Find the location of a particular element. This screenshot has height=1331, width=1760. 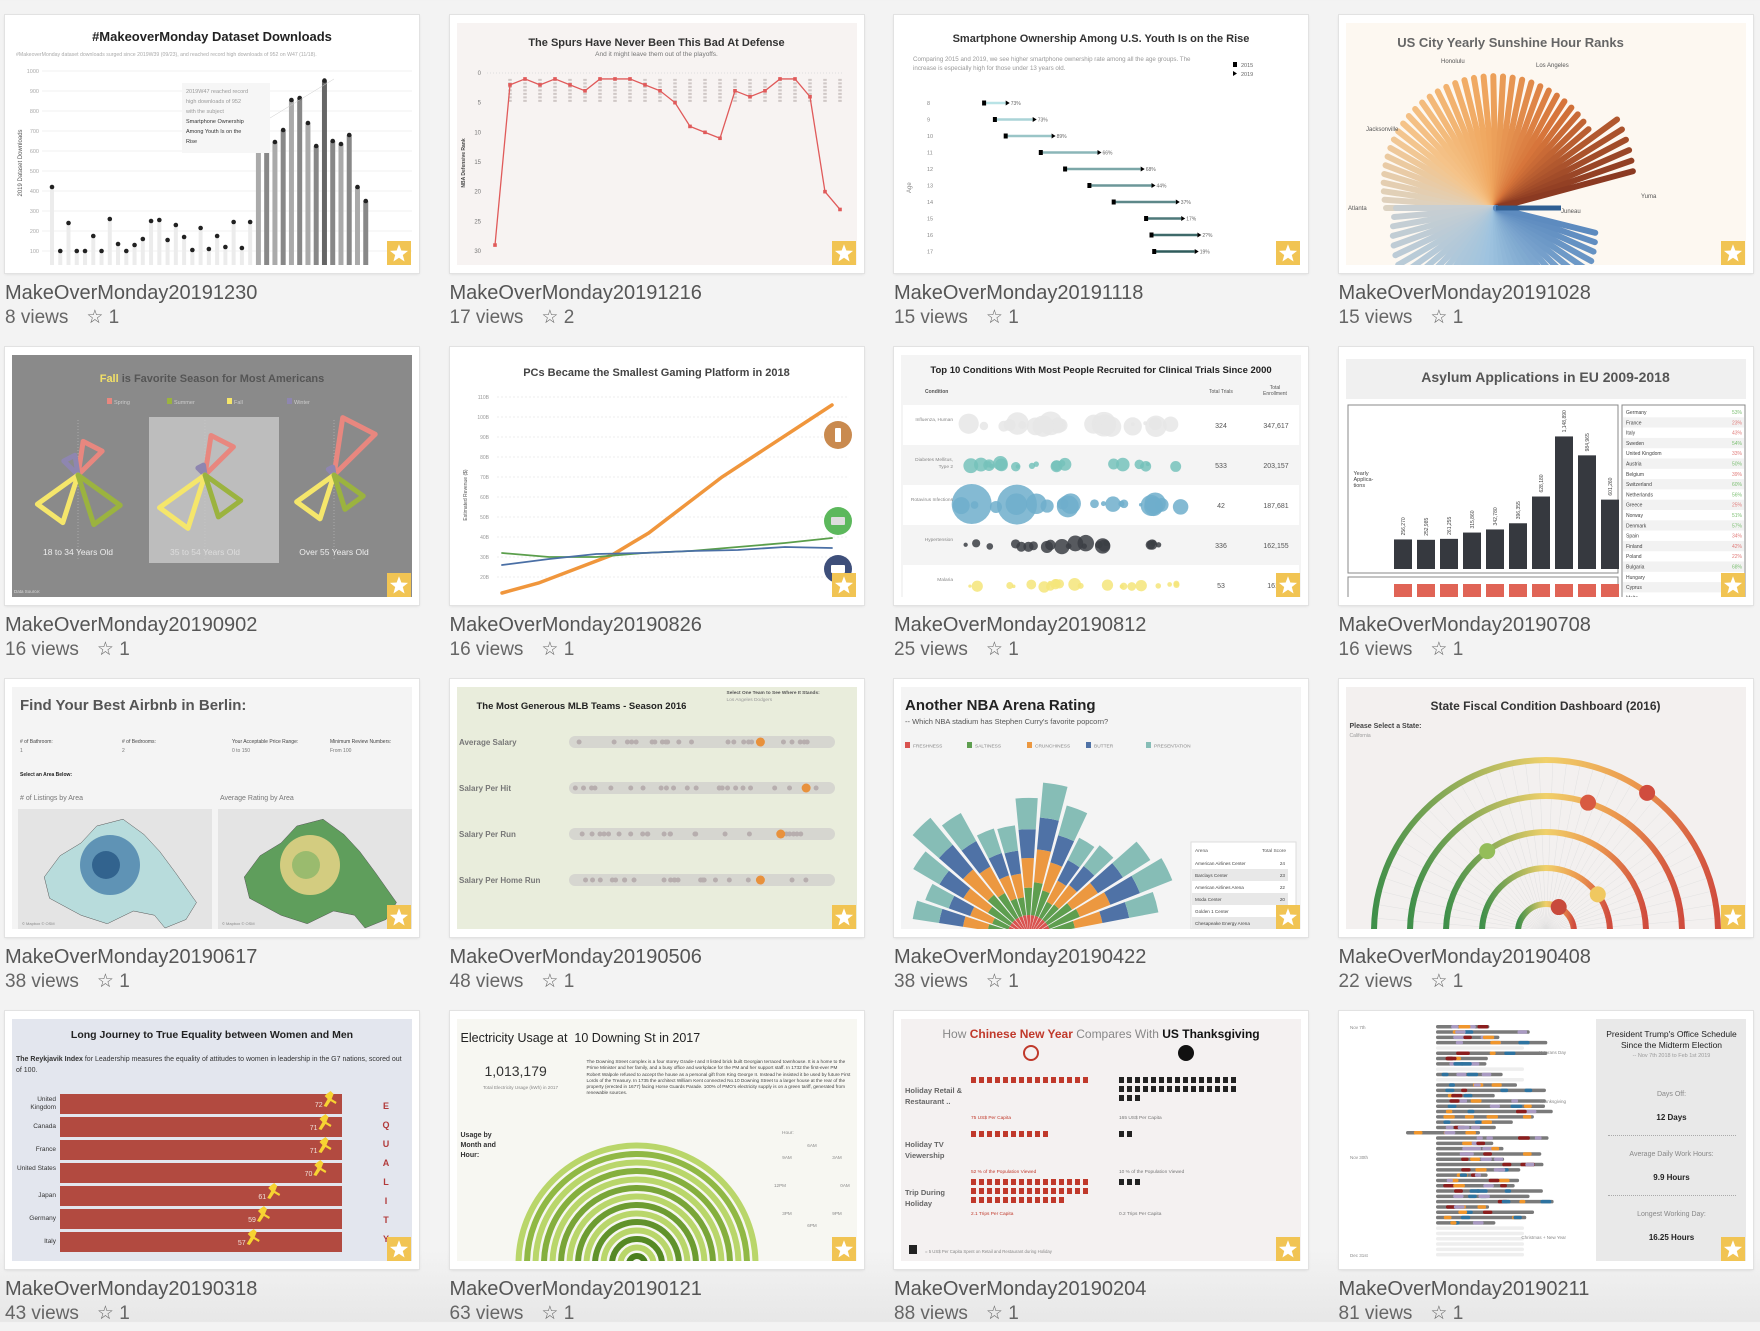

workbook-title-link: MakeOverMonday20190506 is located at coordinates (575, 957).